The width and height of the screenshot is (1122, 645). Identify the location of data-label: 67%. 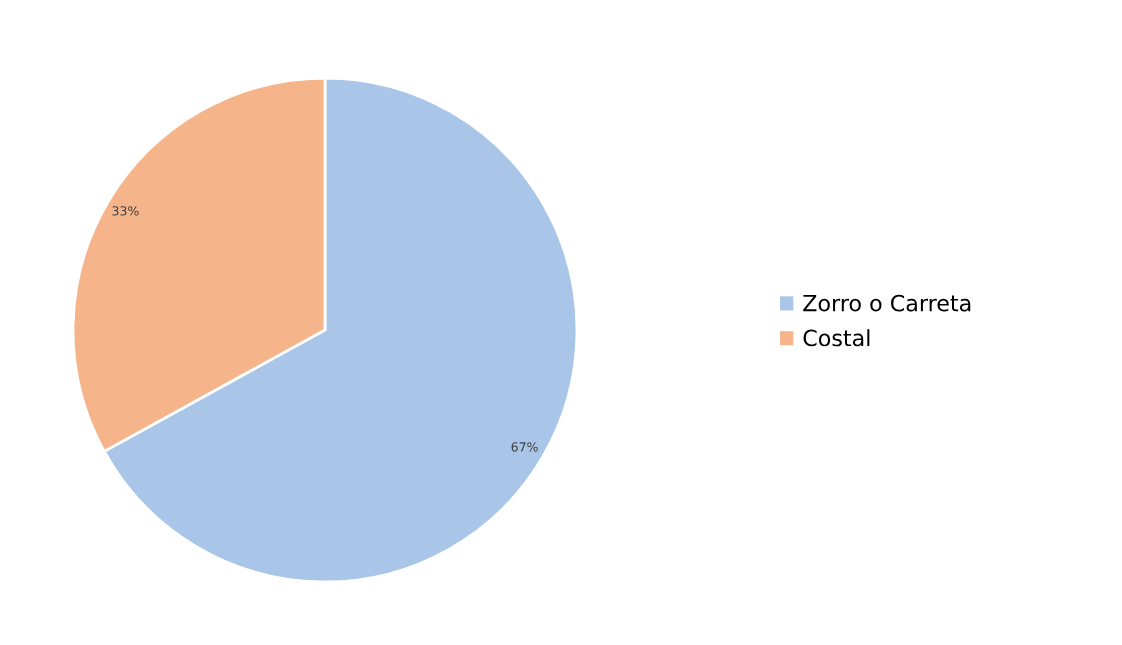
(524, 447).